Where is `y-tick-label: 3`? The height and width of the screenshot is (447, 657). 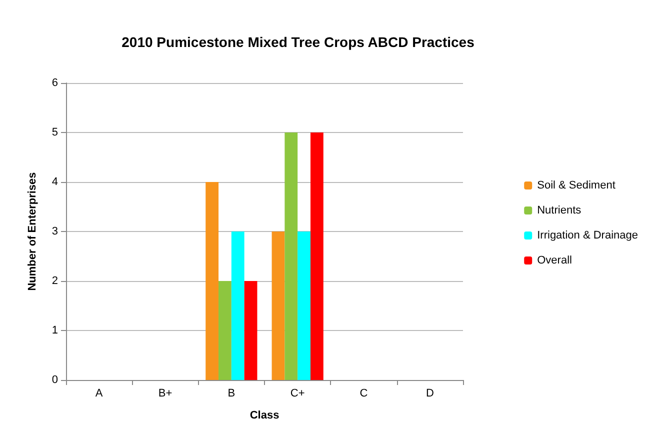 y-tick-label: 3 is located at coordinates (55, 232).